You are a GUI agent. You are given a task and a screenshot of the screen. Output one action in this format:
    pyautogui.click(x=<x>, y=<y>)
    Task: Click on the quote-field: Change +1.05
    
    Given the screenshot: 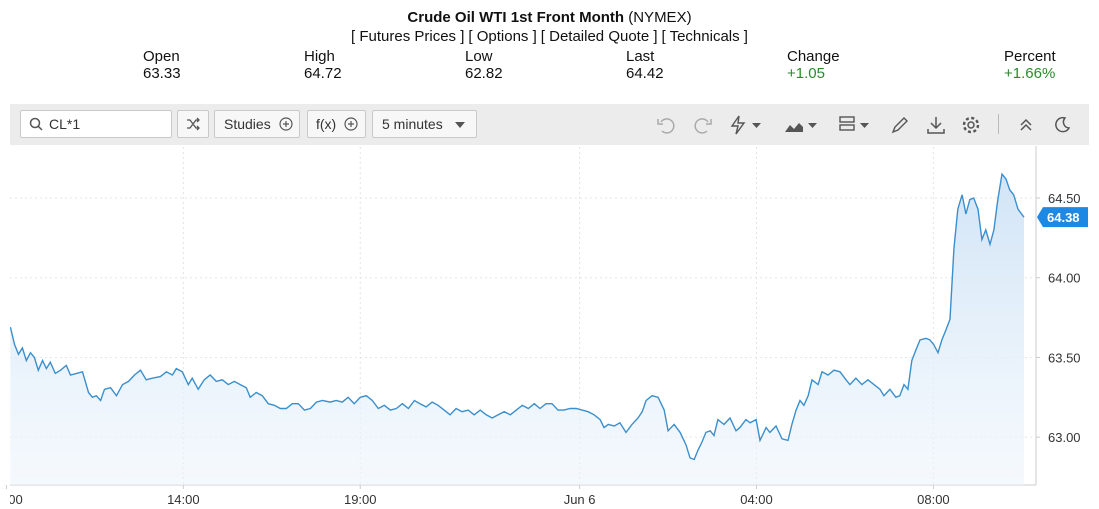 What is the action you would take?
    pyautogui.click(x=813, y=65)
    